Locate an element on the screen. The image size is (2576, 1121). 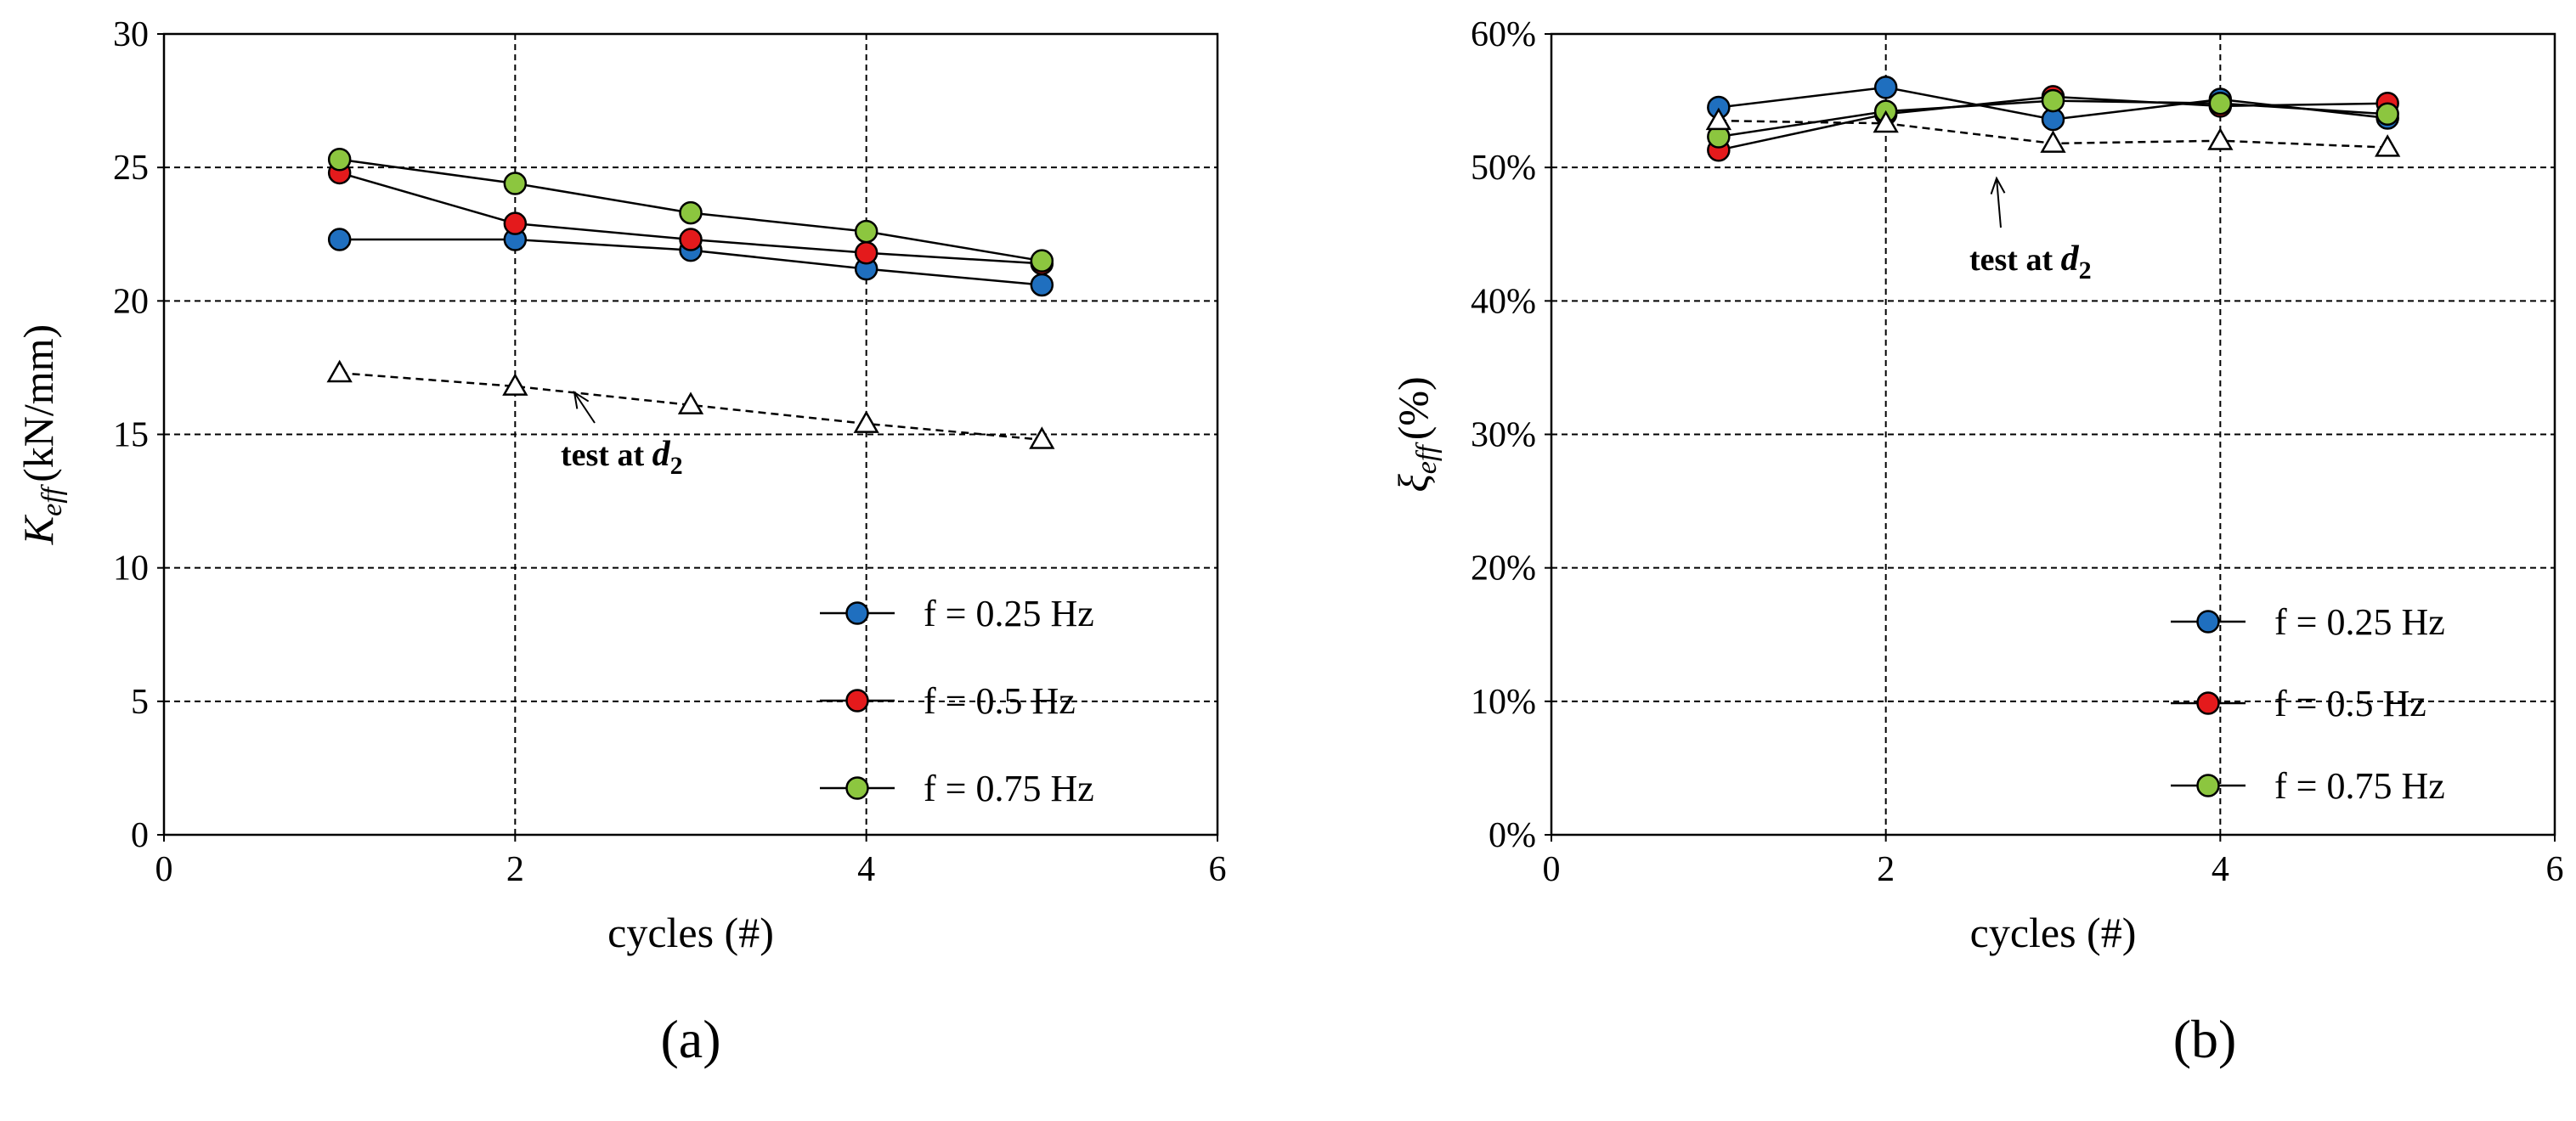
y-tick-label: 5 is located at coordinates (140, 702).